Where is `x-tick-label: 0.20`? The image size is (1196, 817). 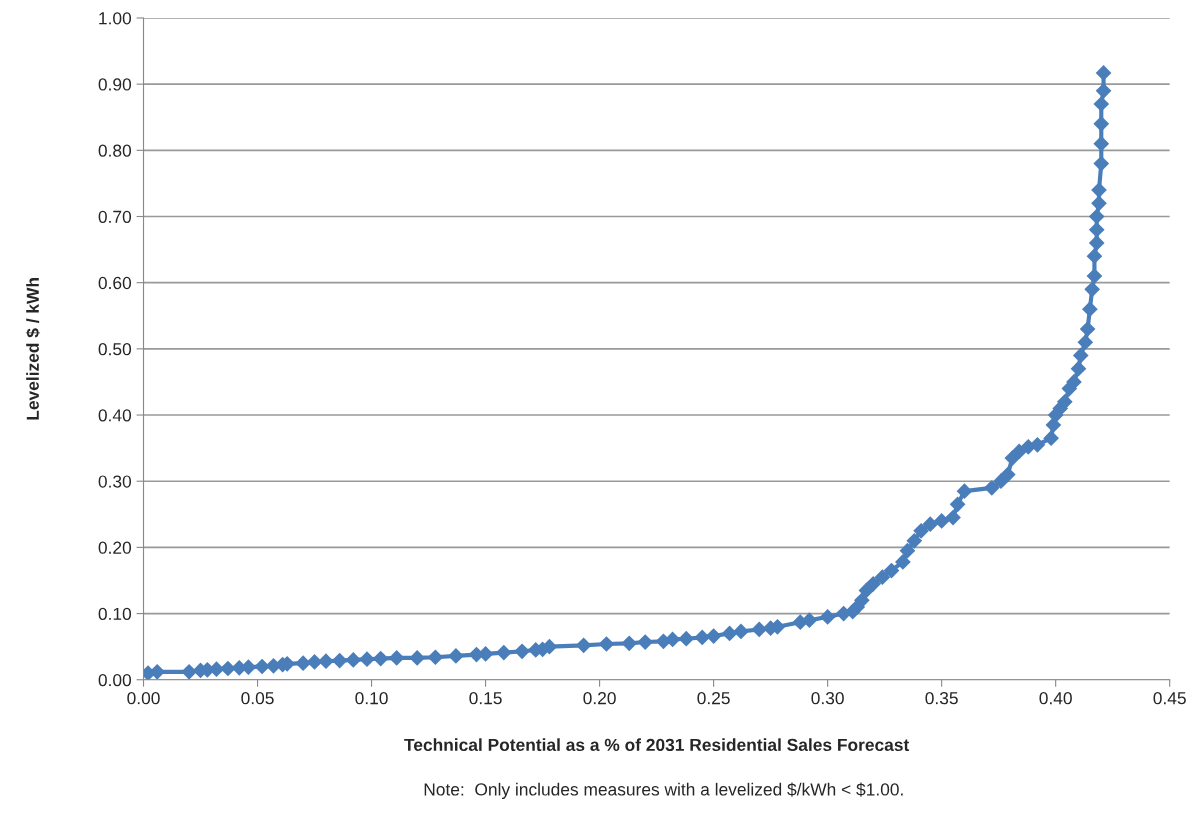
x-tick-label: 0.20 is located at coordinates (599, 698).